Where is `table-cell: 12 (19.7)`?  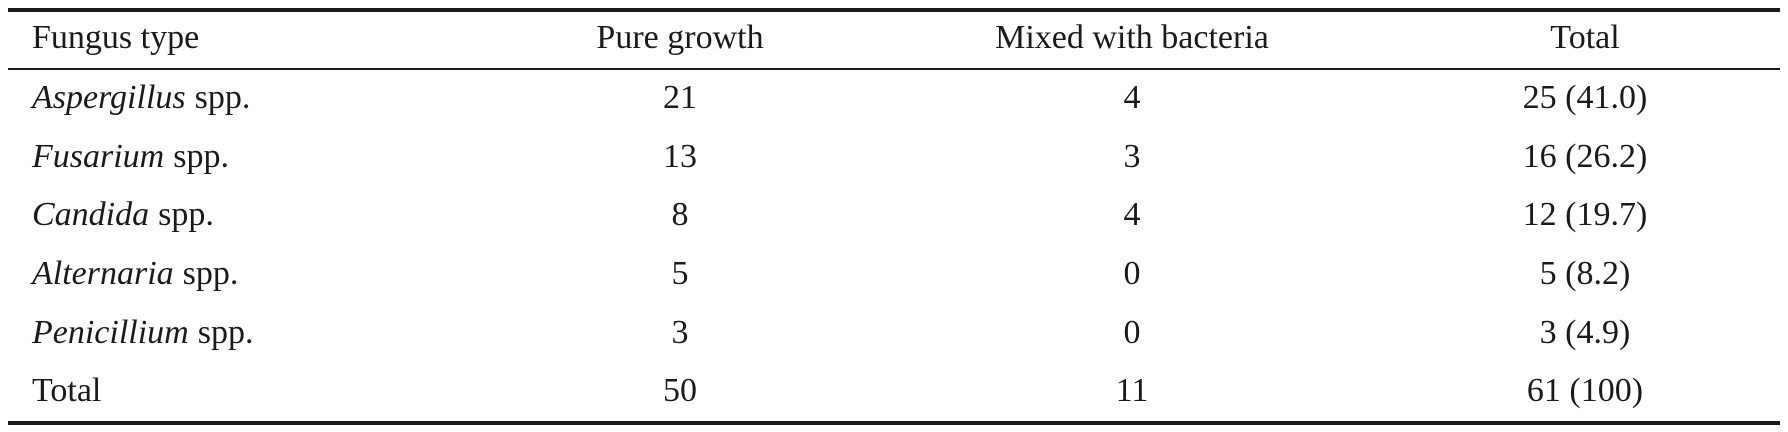 table-cell: 12 (19.7) is located at coordinates (1585, 214).